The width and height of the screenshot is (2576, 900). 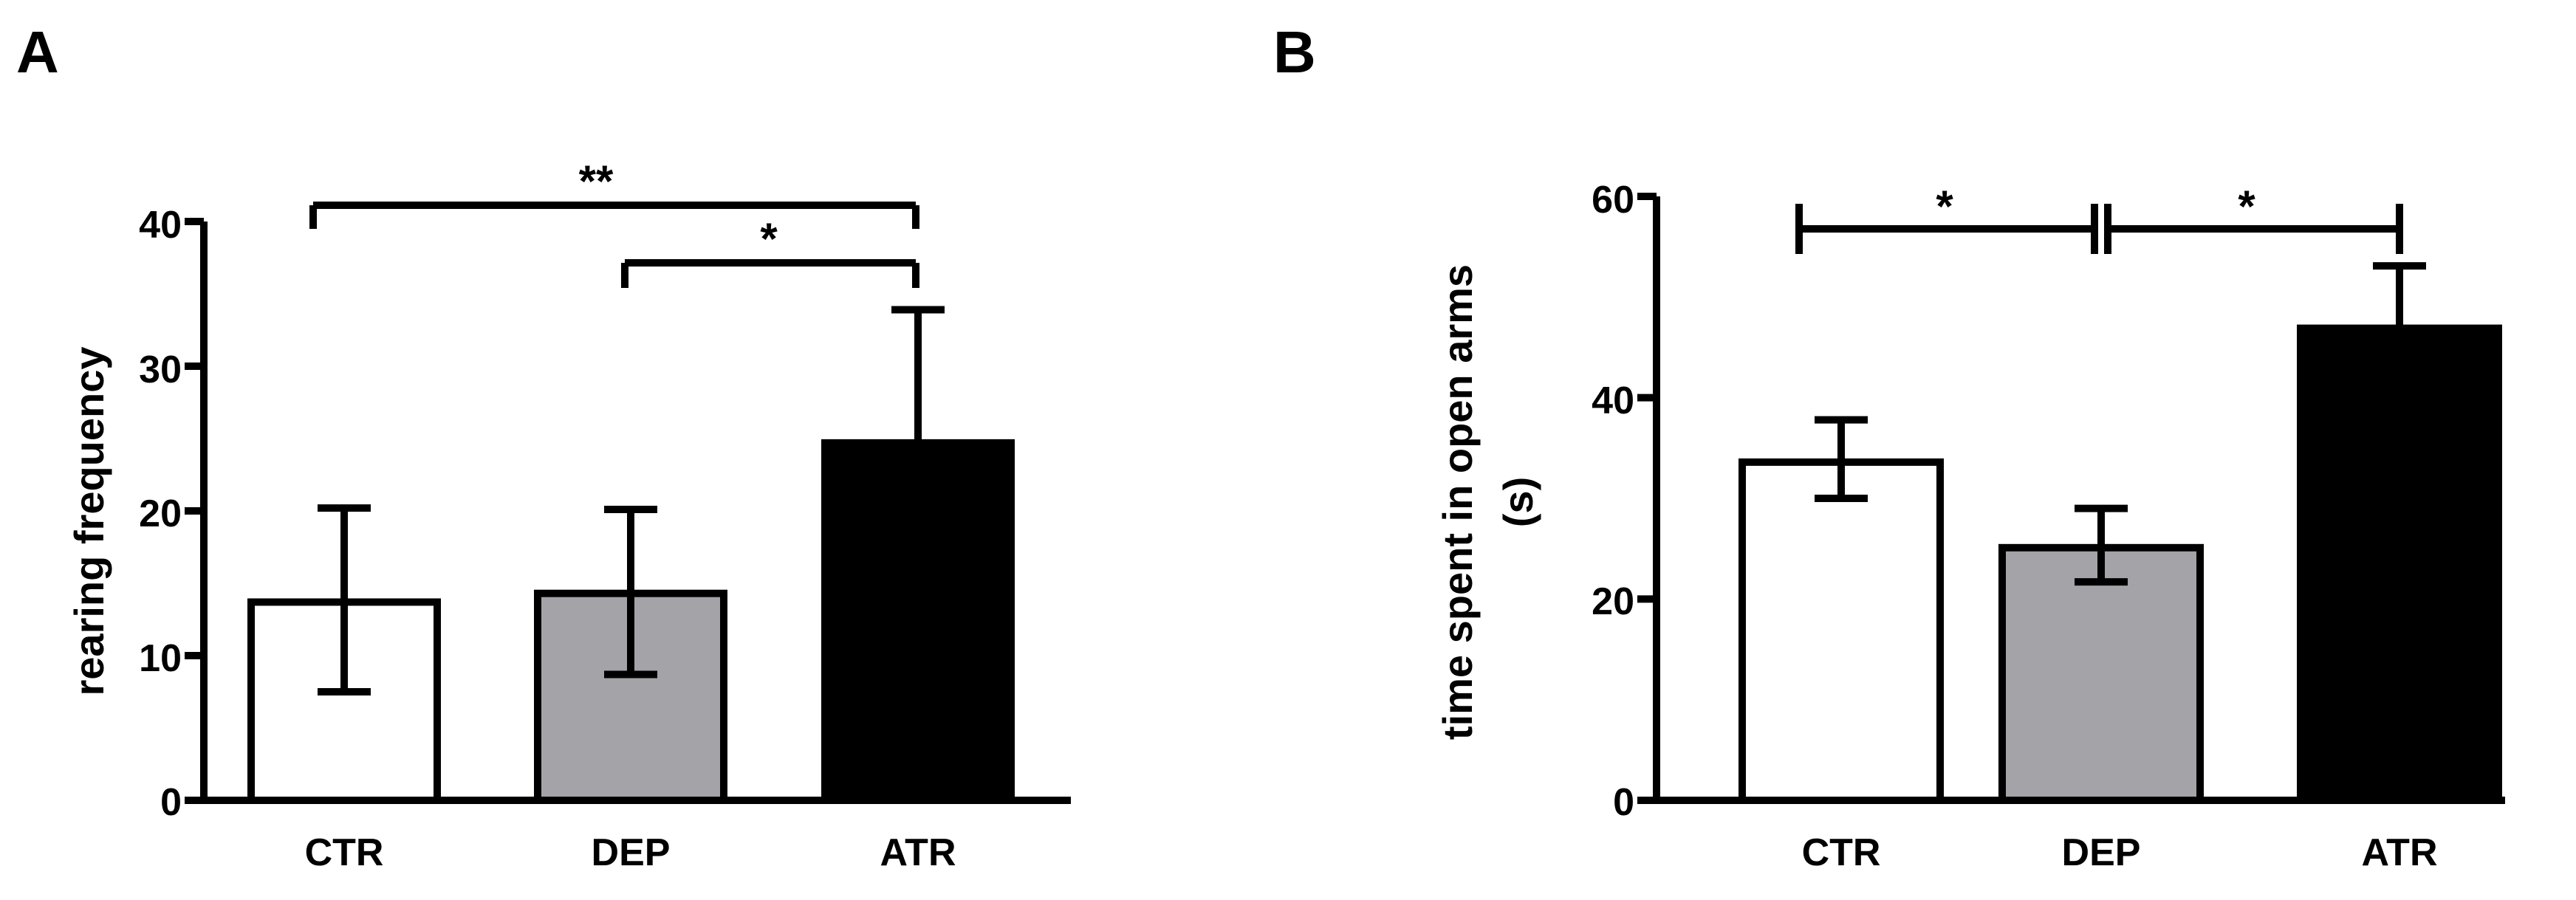 I want to click on panel-b-y-axis-label: time spent in open arms, so click(x=1457, y=502).